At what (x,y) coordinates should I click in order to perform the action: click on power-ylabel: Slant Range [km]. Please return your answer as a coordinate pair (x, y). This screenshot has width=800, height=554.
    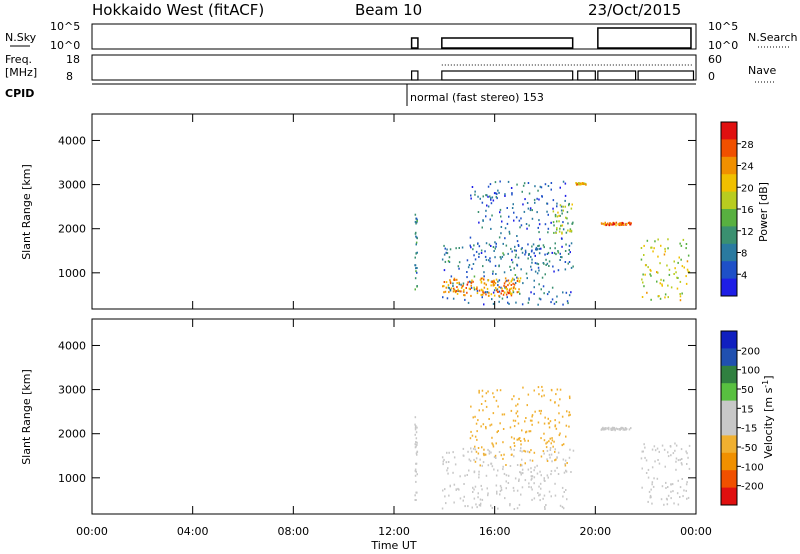
    Looking at the image, I should click on (26, 212).